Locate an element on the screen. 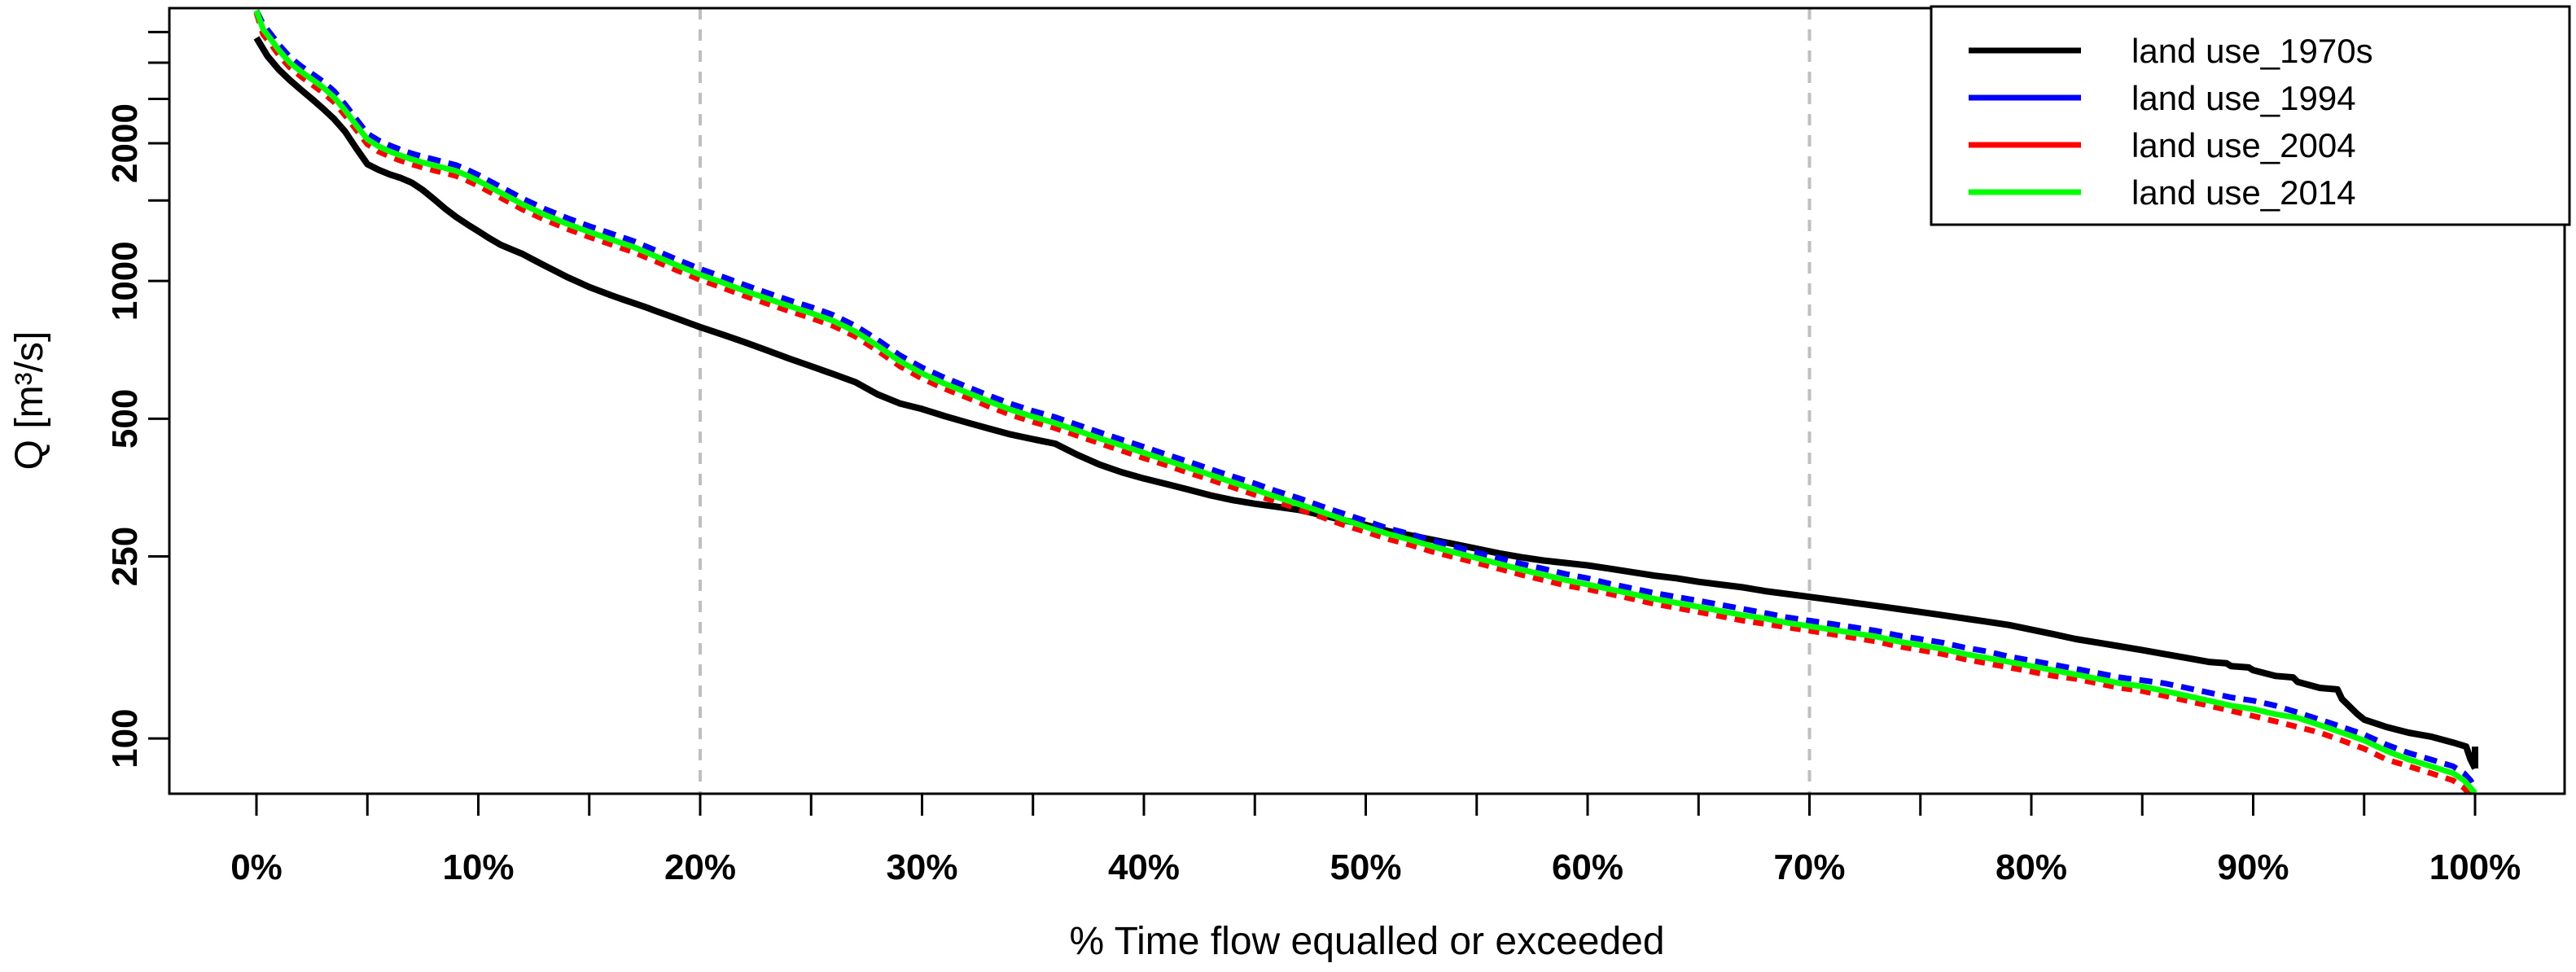  y-tick-label: 250 is located at coordinates (125, 556).